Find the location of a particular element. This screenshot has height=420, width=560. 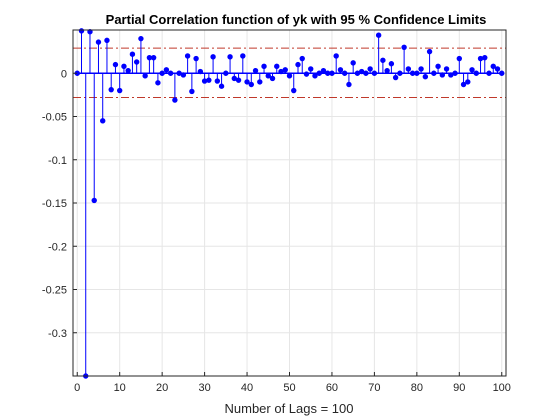

x-tick-label: 100 is located at coordinates (502, 388).